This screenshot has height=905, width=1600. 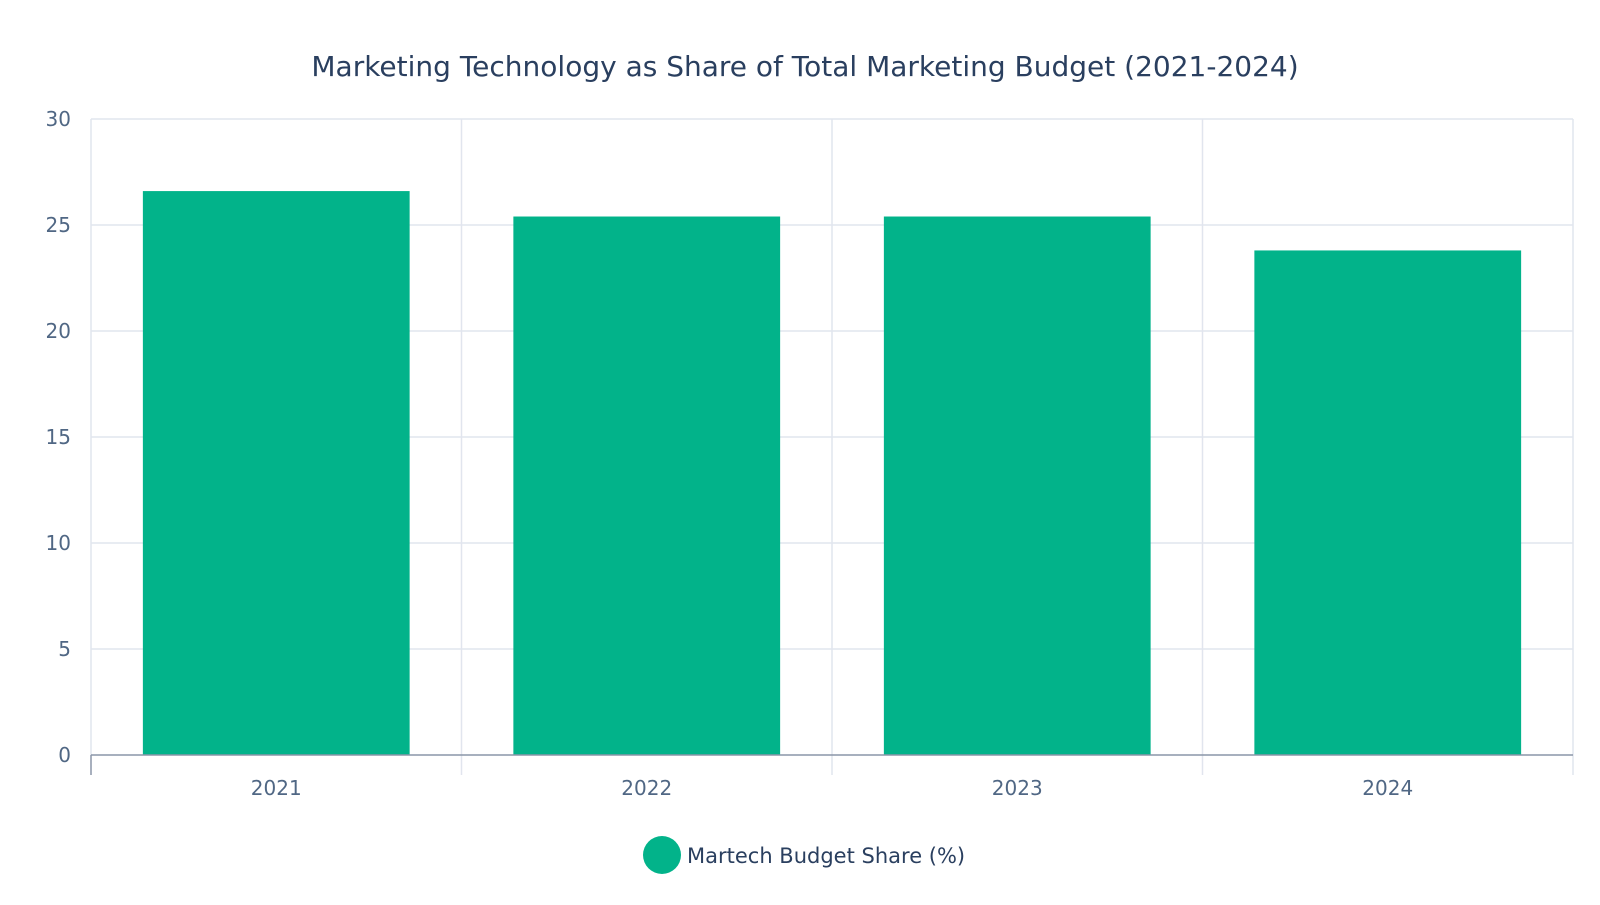 I want to click on legend-label: Martech Budget Share (%), so click(x=826, y=856).